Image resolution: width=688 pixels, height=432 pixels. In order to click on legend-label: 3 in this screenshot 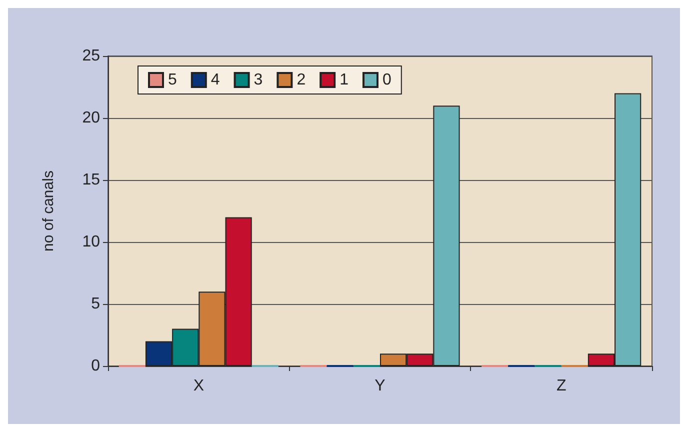, I will do `click(258, 80)`.